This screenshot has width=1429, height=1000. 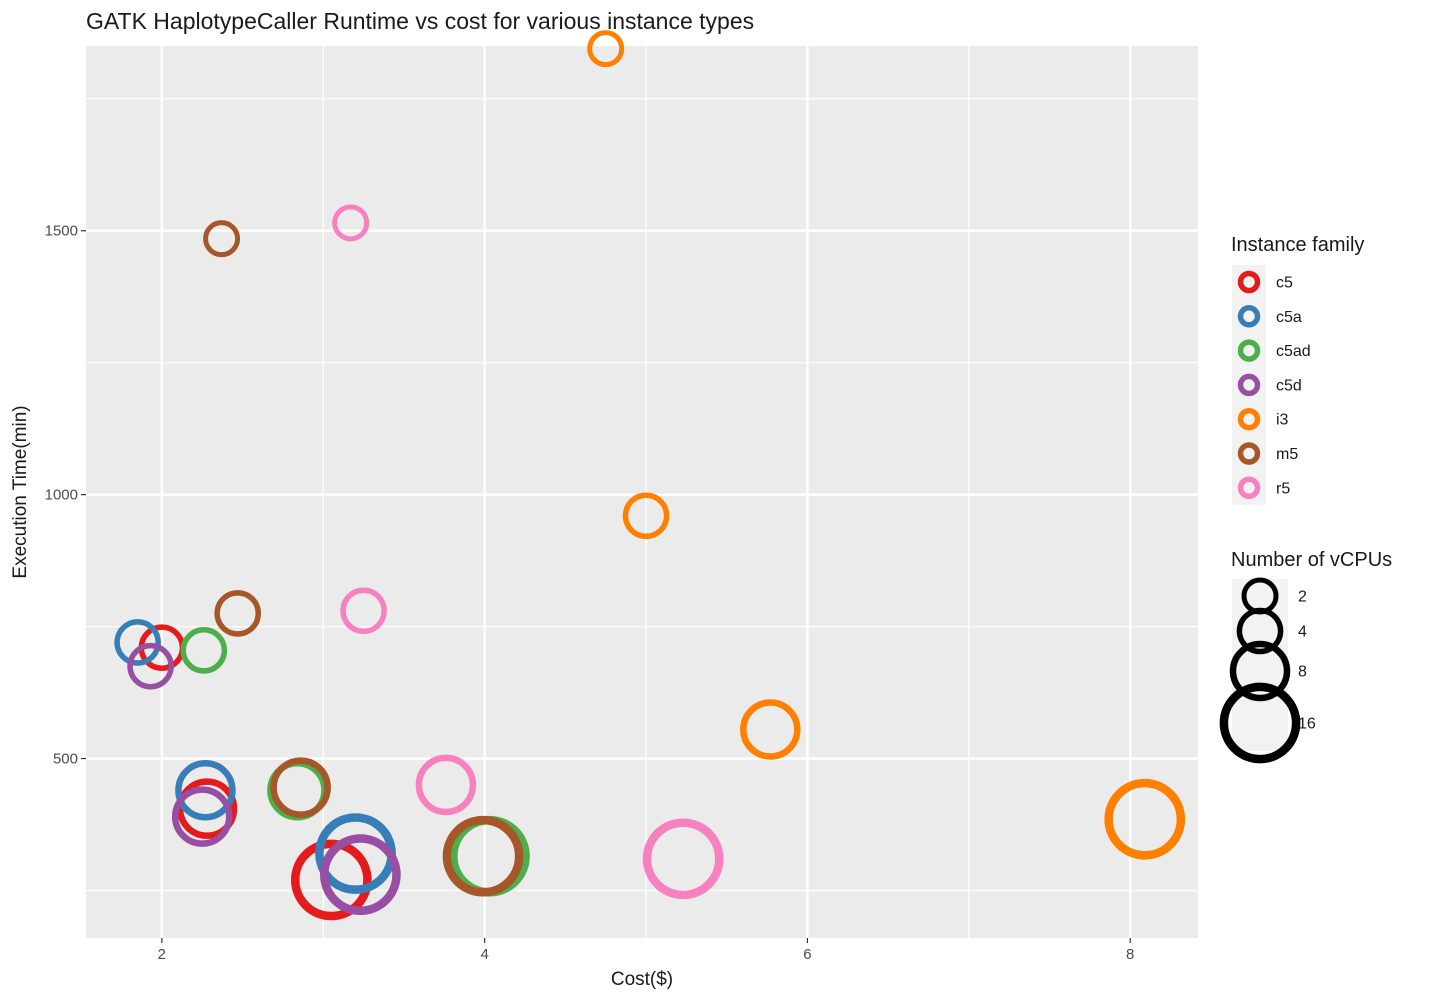 What do you see at coordinates (807, 954) in the screenshot?
I see `x-tick-label: 6` at bounding box center [807, 954].